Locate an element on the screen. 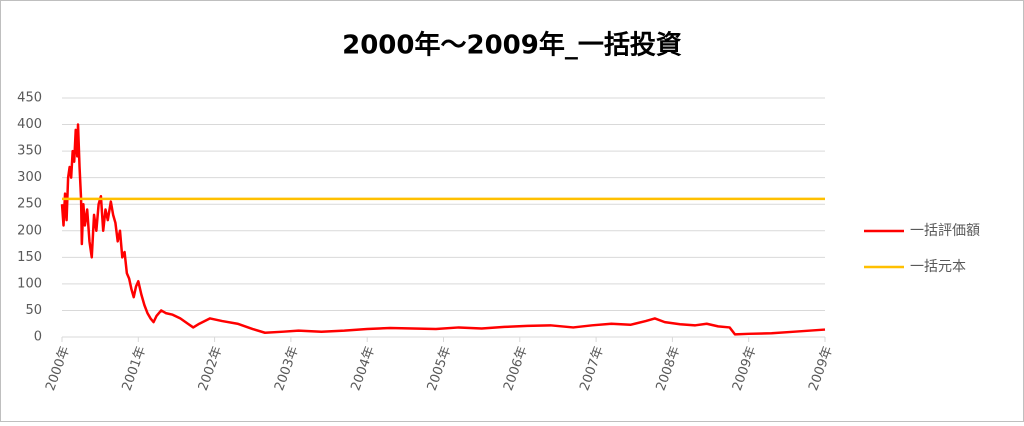  chart-title: 2000年～2009年_一括投資 is located at coordinates (512, 45).